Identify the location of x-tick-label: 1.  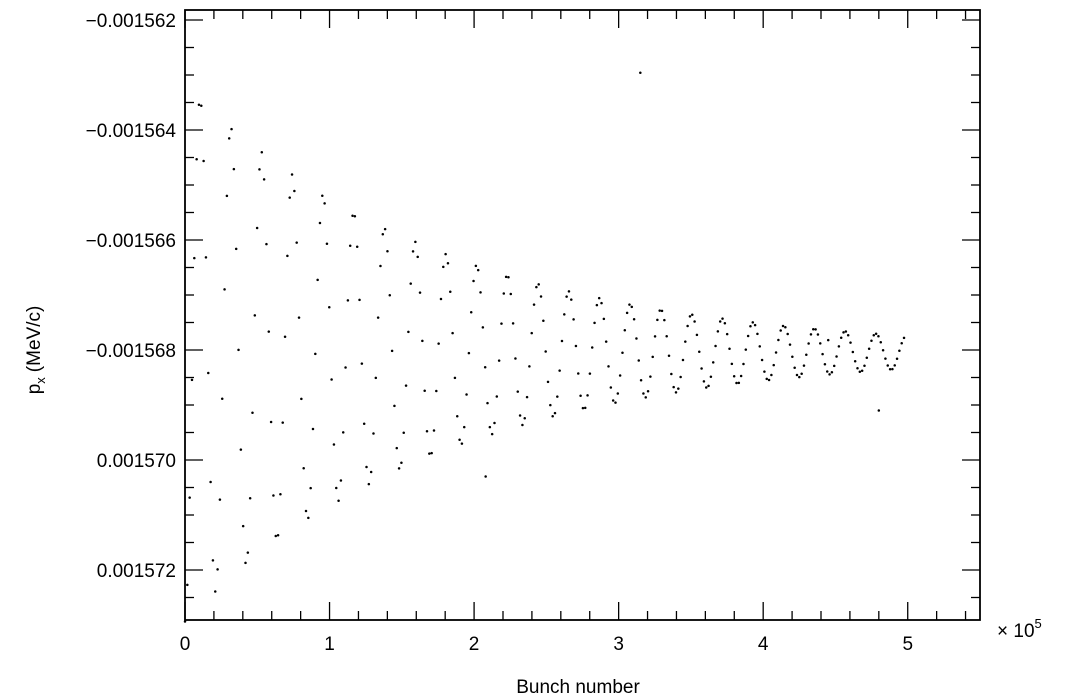
(329, 644).